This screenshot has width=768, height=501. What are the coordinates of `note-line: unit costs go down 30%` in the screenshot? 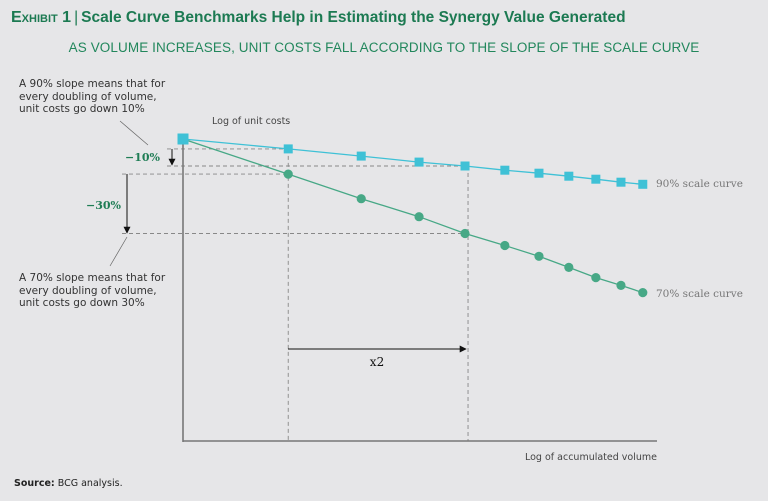 It's located at (82, 303).